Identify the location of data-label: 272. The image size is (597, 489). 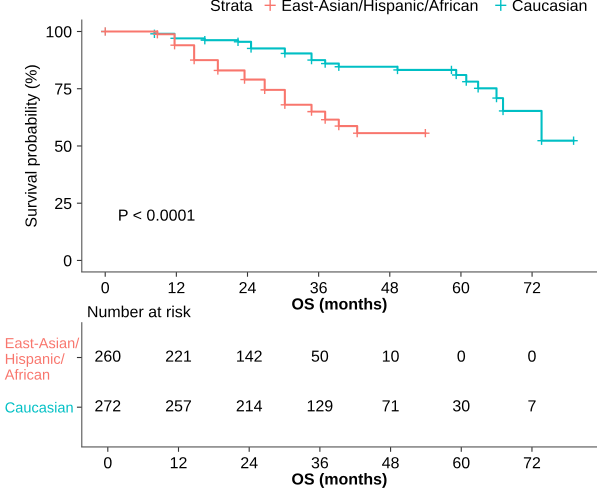
(107, 406).